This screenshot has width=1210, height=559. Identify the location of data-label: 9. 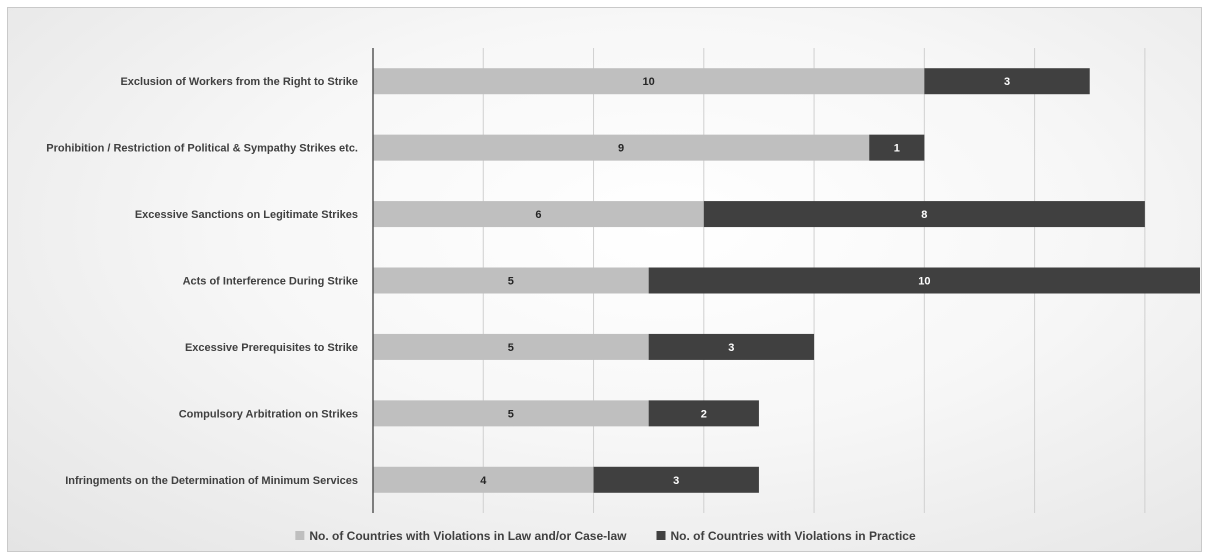
(621, 149).